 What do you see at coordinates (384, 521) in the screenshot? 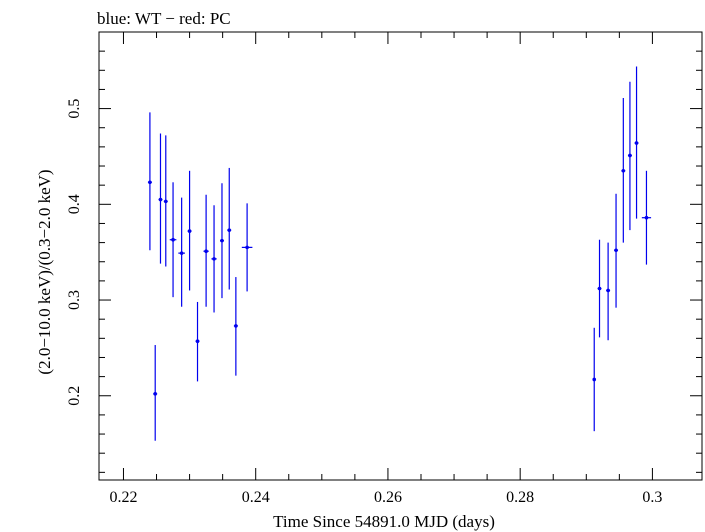
I see `x-axis-label: Time Since 54891.0 MJD (days)` at bounding box center [384, 521].